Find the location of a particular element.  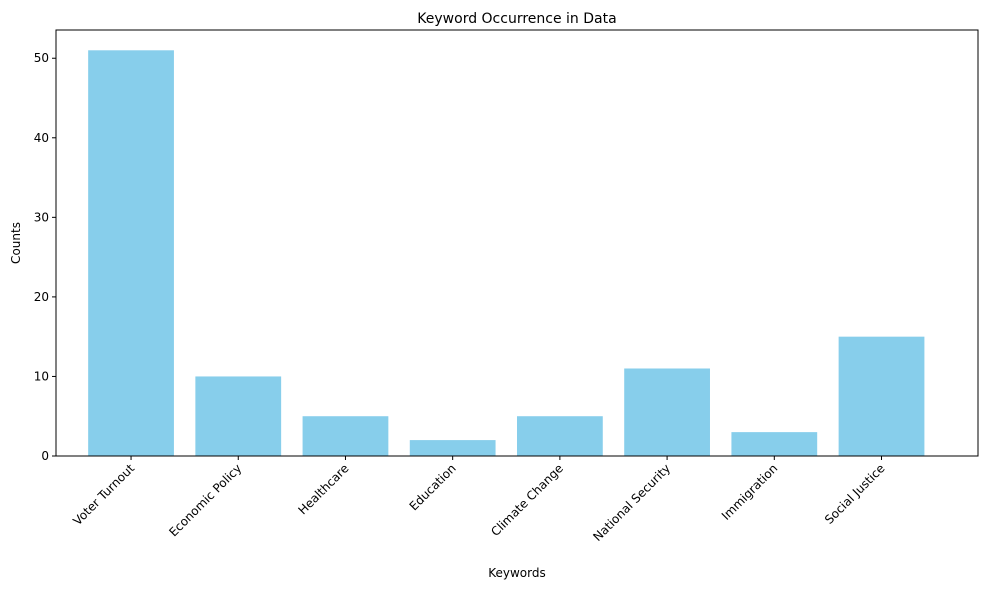

bar-climate-change is located at coordinates (560, 436).